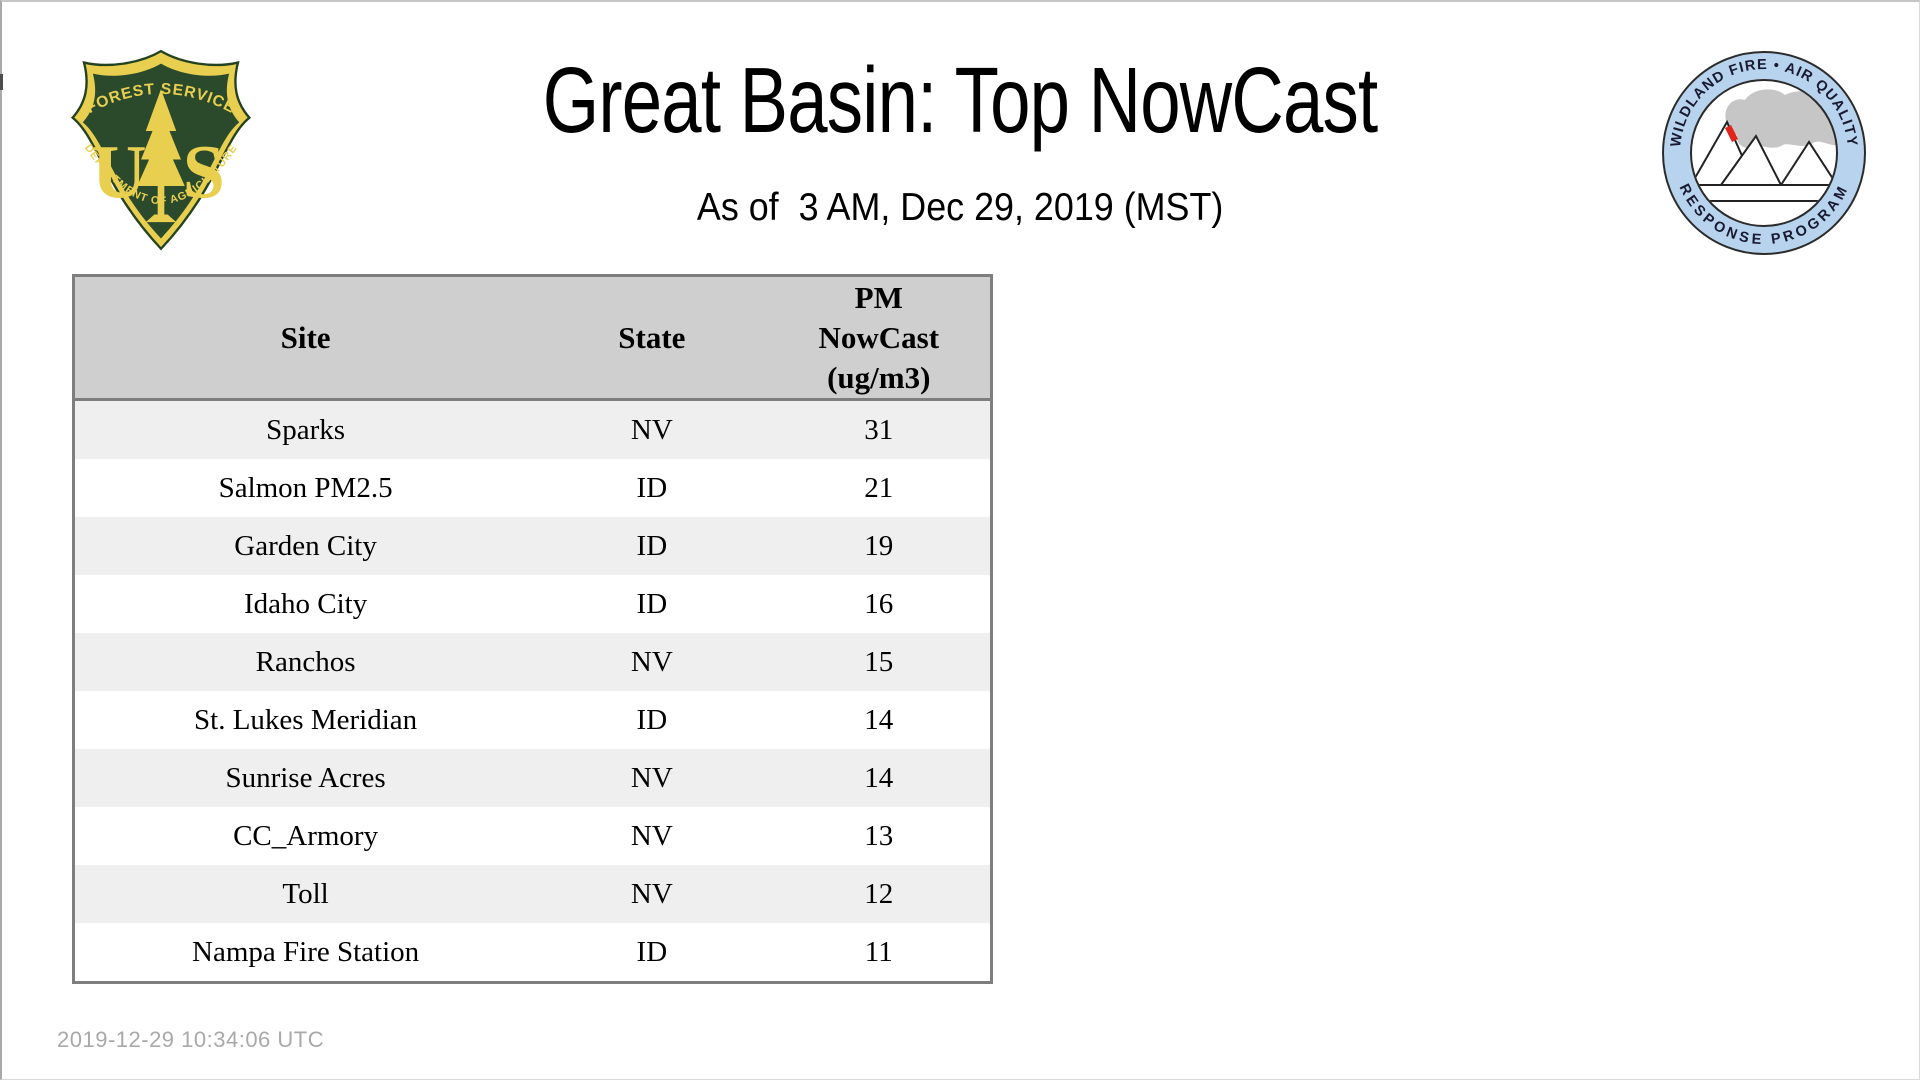  I want to click on table-cell-site: CC_Armory, so click(305, 836).